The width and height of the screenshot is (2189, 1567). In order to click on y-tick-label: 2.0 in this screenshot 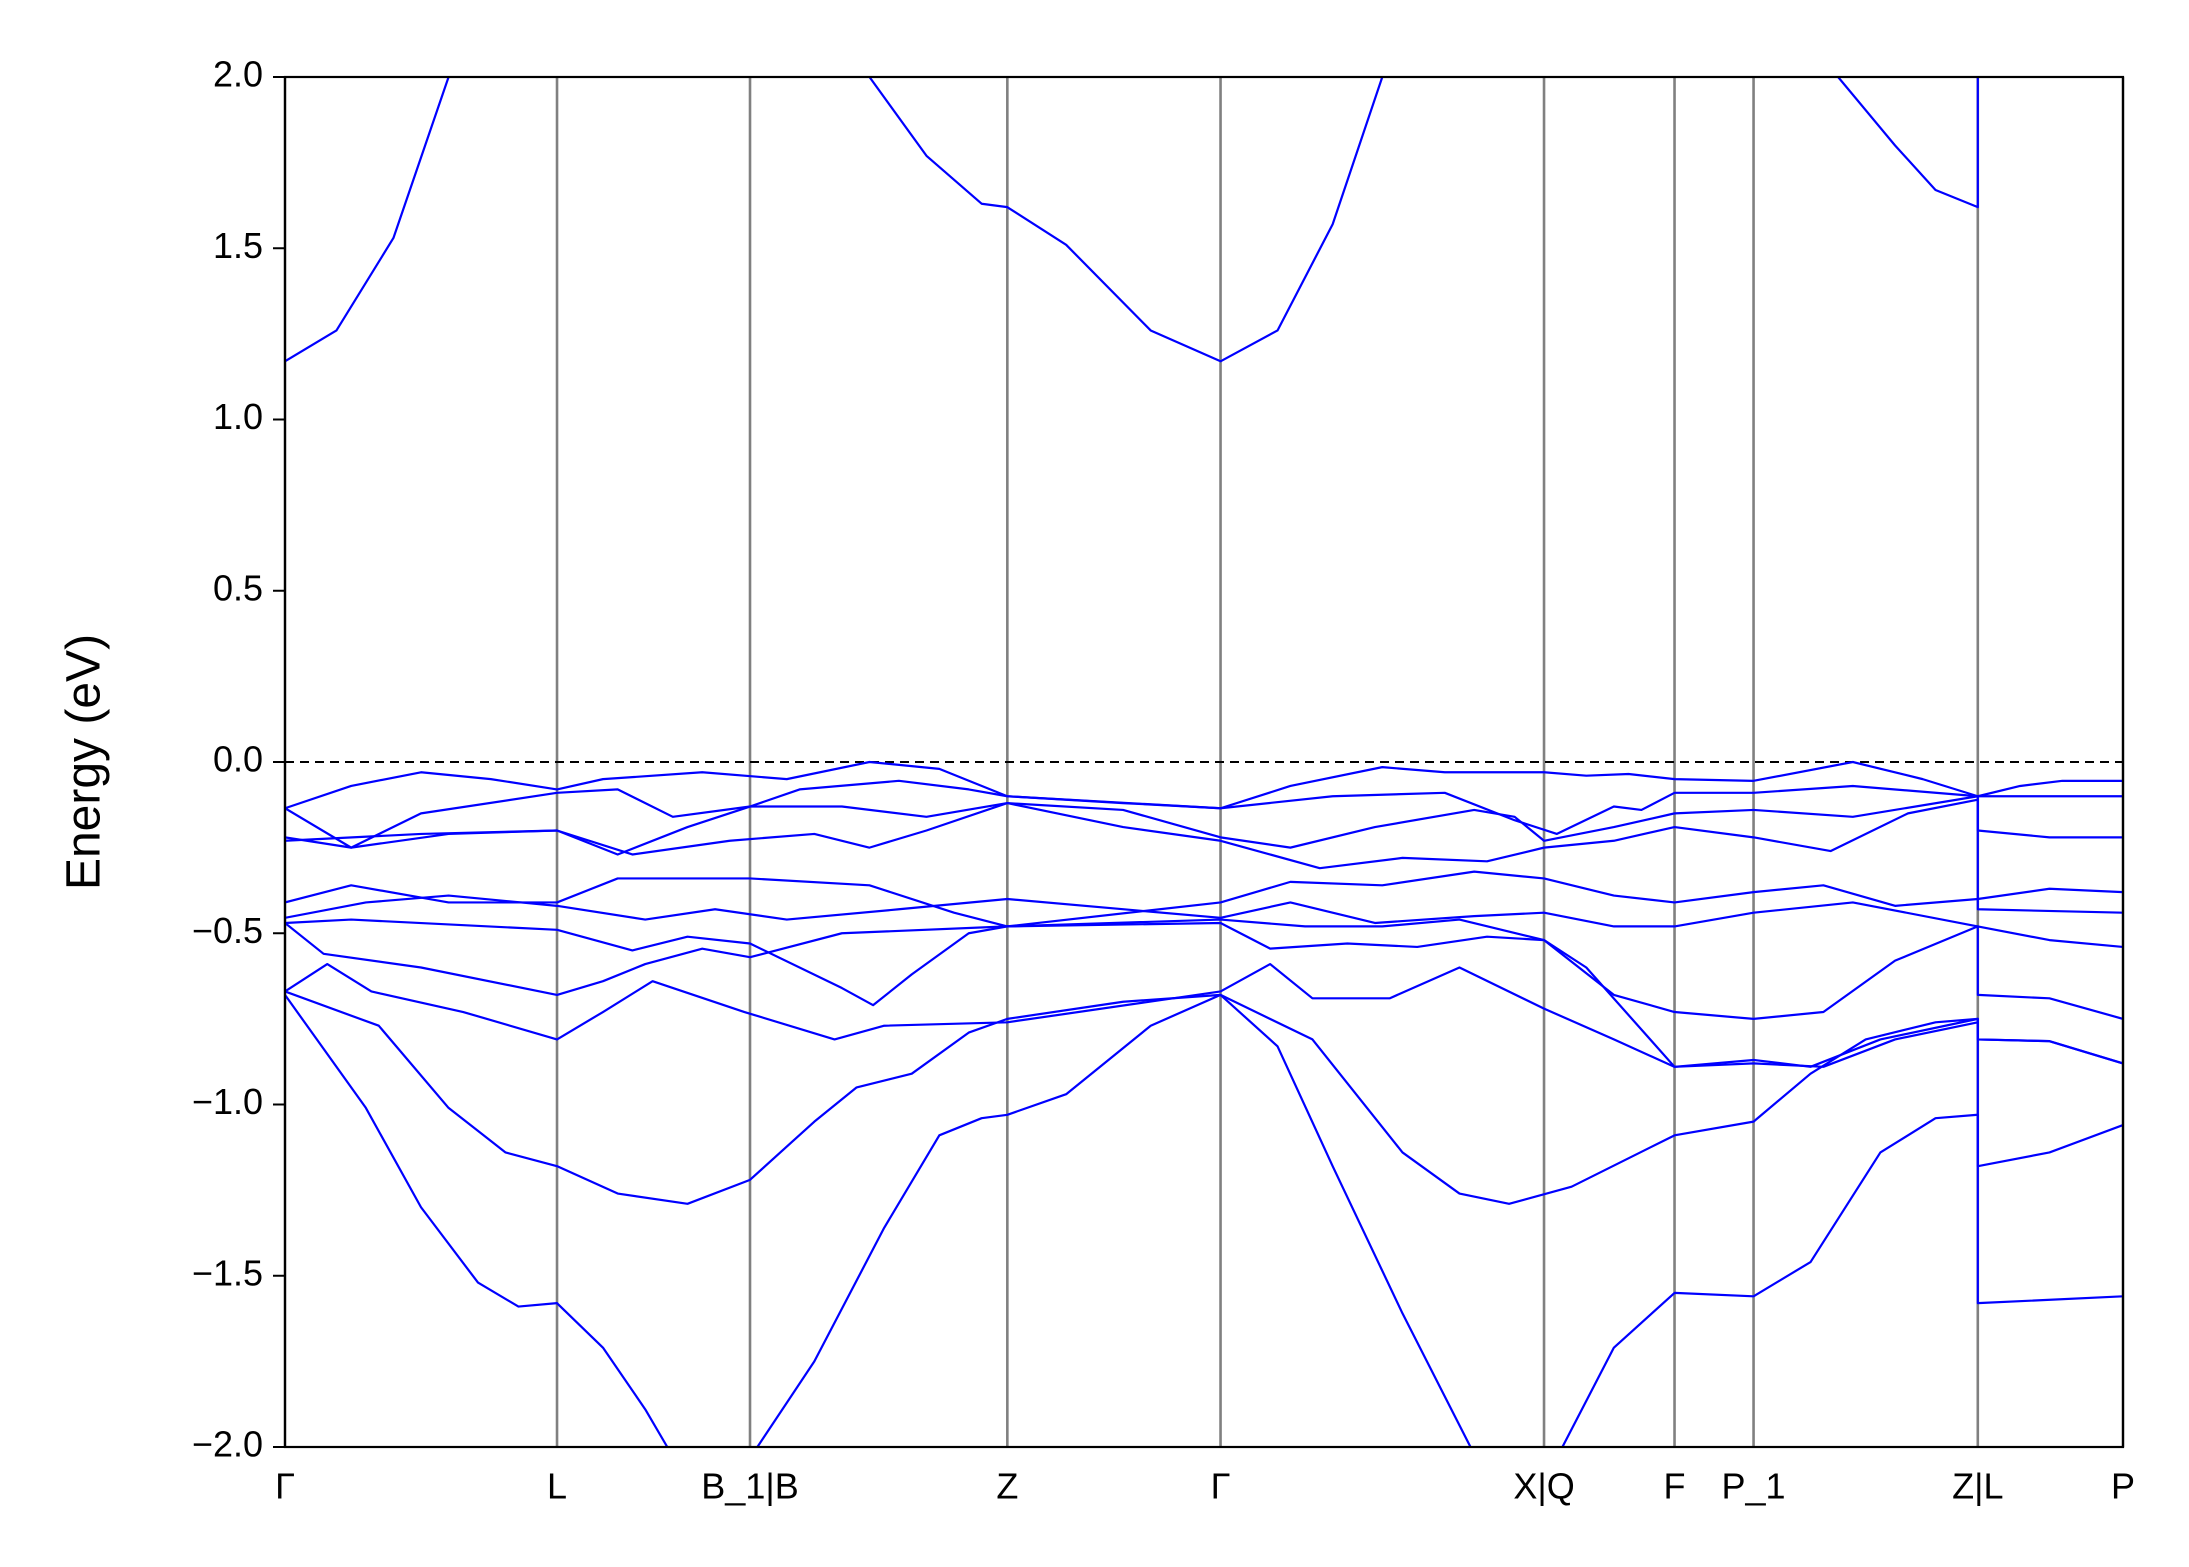, I will do `click(238, 74)`.